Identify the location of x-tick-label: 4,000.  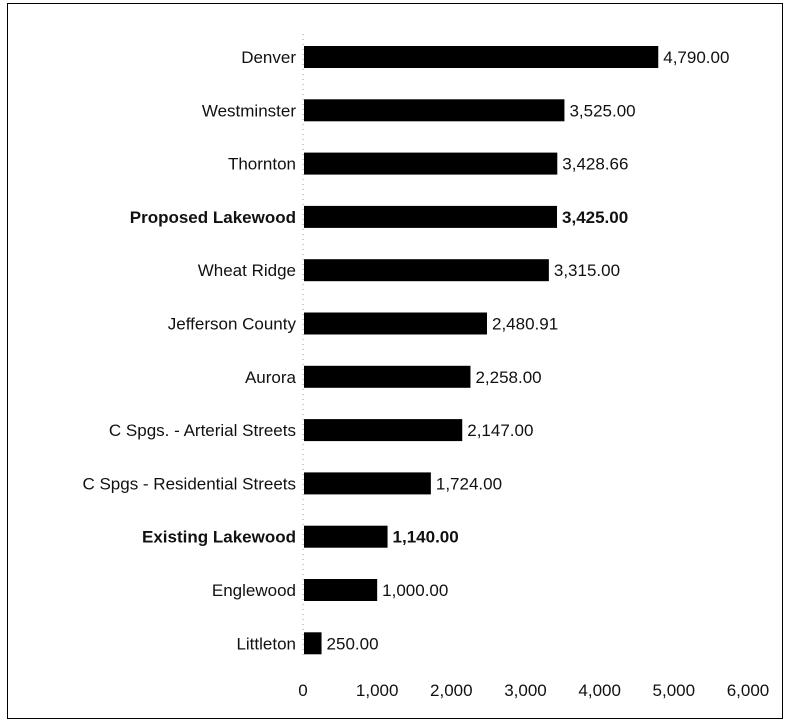
(599, 690).